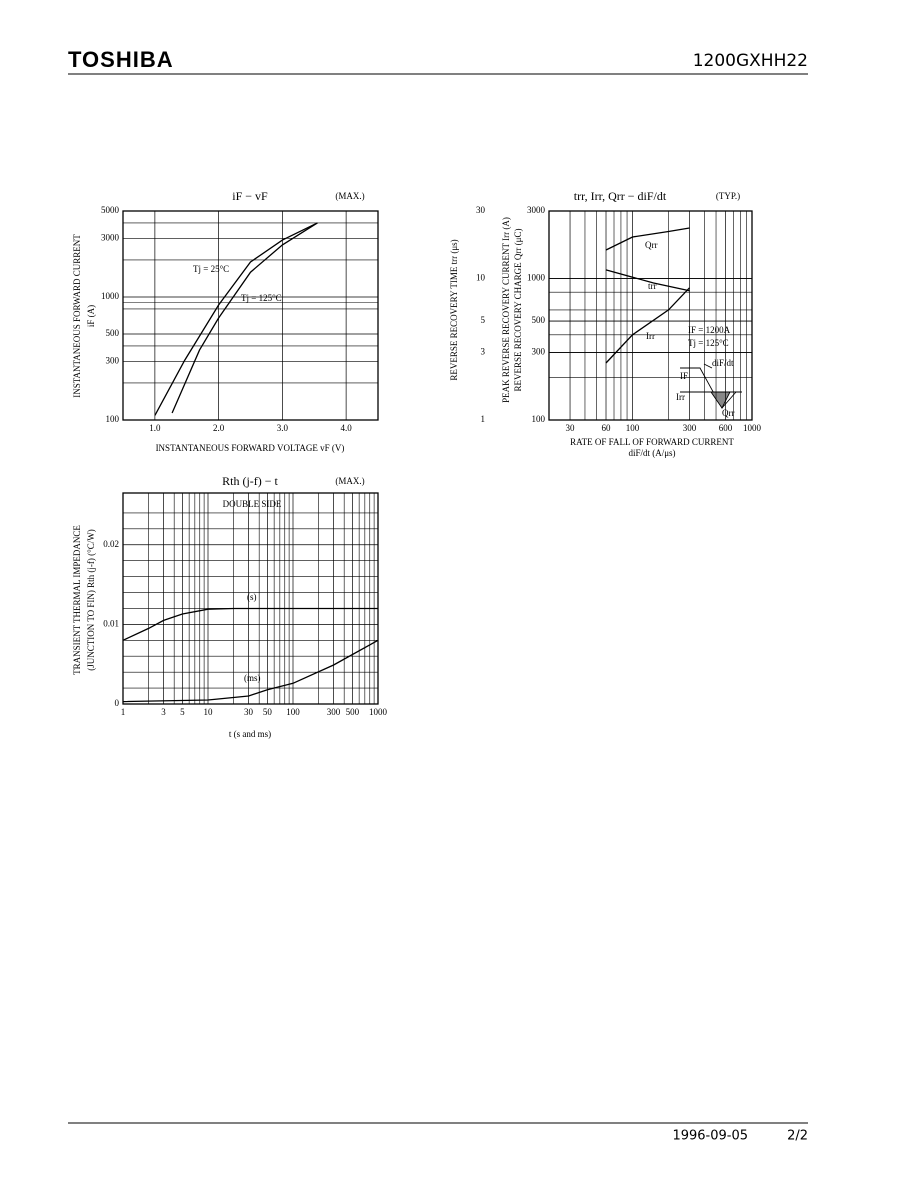 Image resolution: width=918 pixels, height=1188 pixels. What do you see at coordinates (710, 1136) in the screenshot?
I see `footer-date: 1996-09-05` at bounding box center [710, 1136].